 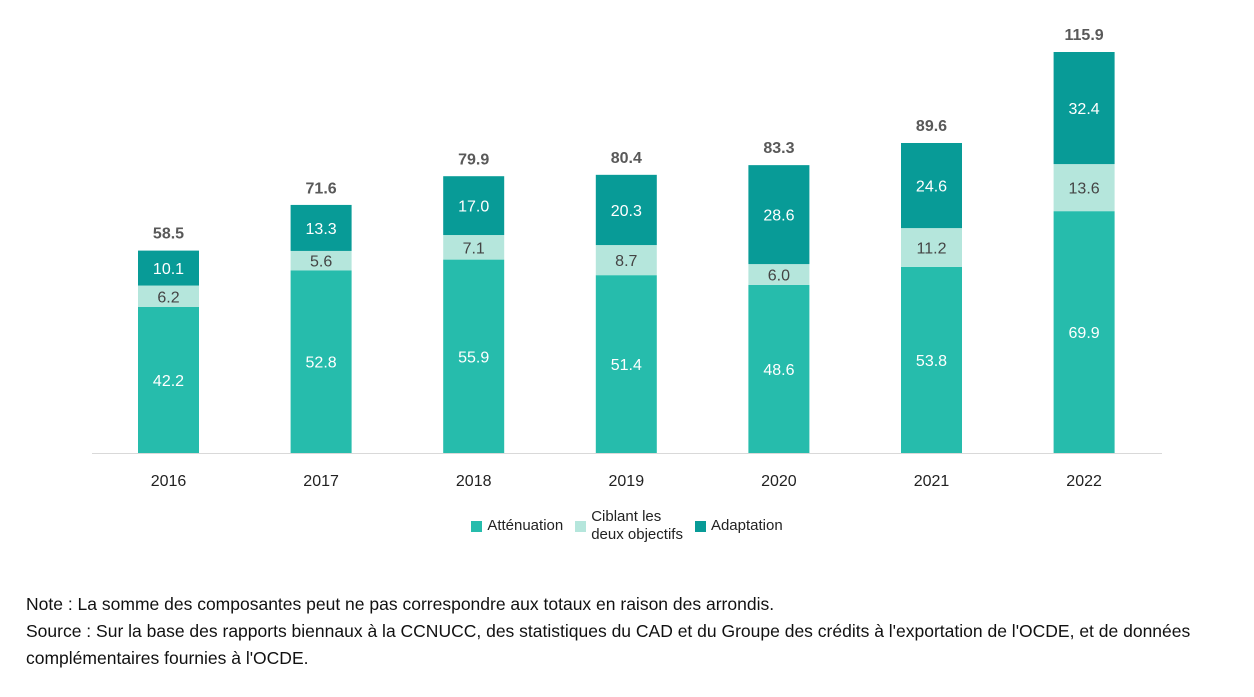 I want to click on data-label: 51.4, so click(x=626, y=365).